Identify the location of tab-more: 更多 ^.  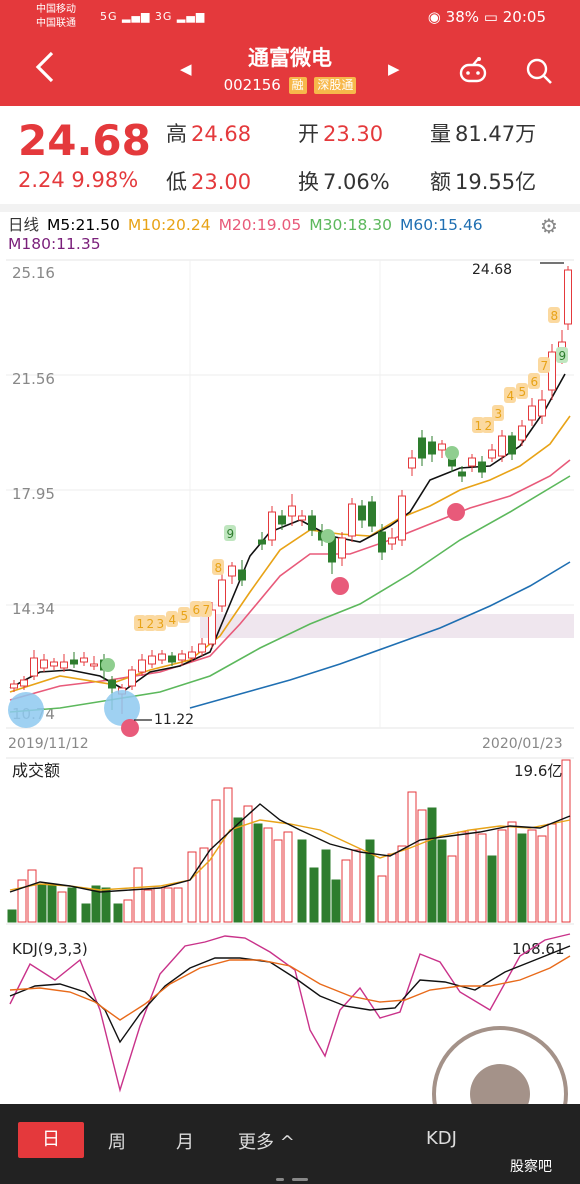
(266, 1142).